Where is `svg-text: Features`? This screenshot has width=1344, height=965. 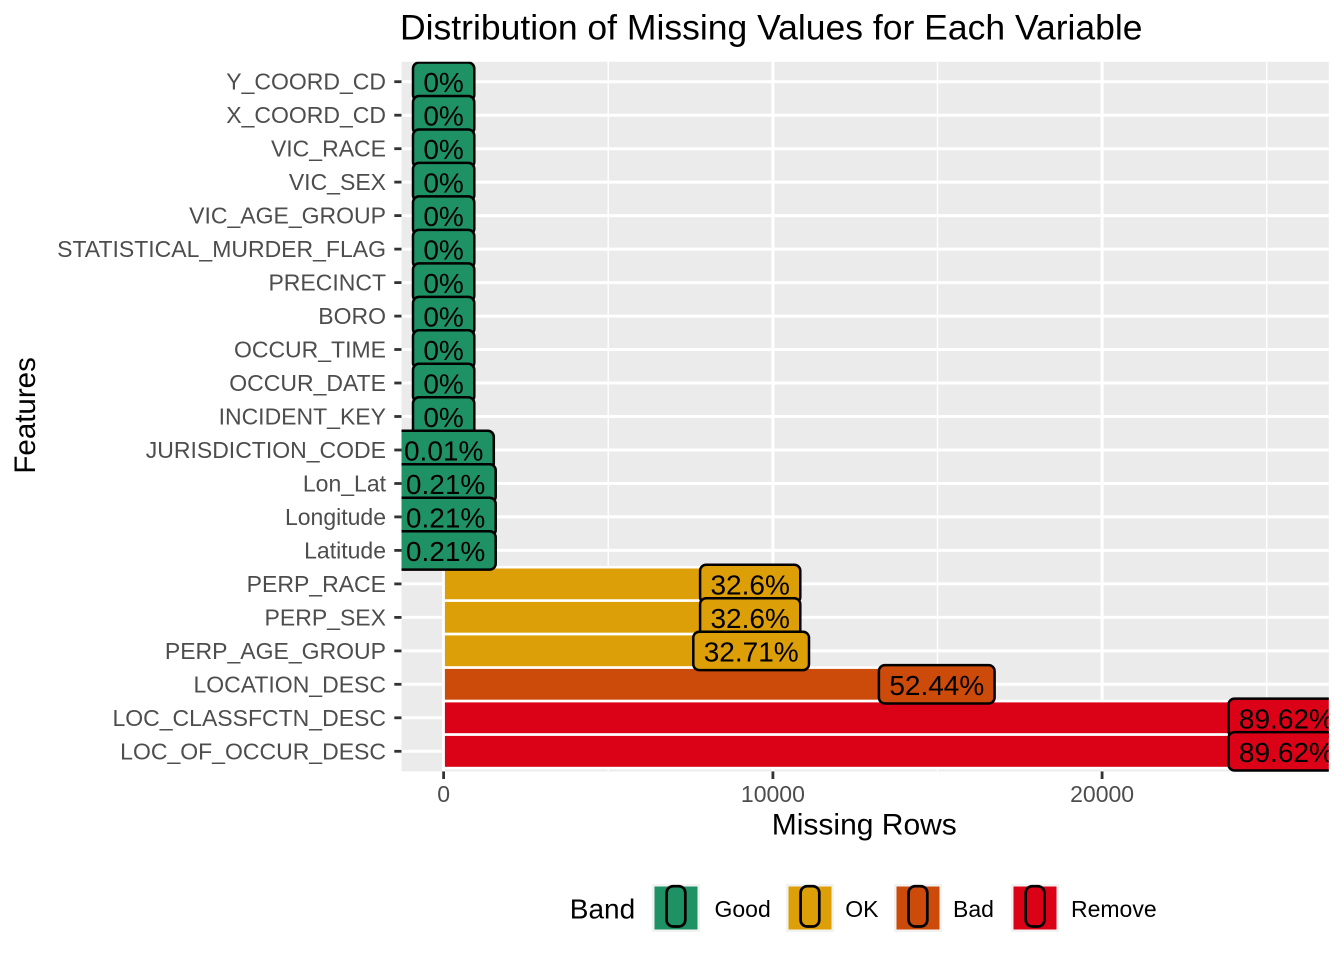
svg-text: Features is located at coordinates (25, 415).